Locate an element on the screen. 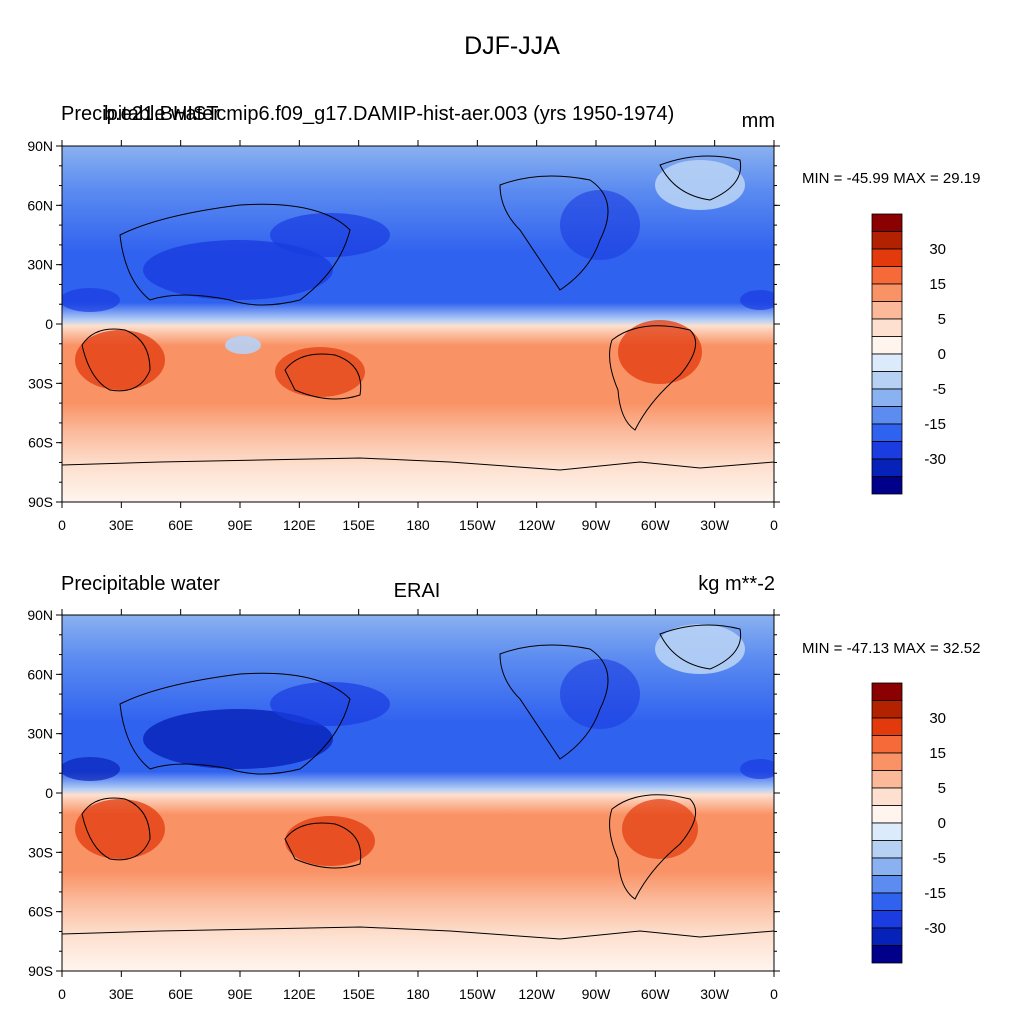  panel2-units: kg m**-2 is located at coordinates (736, 584).